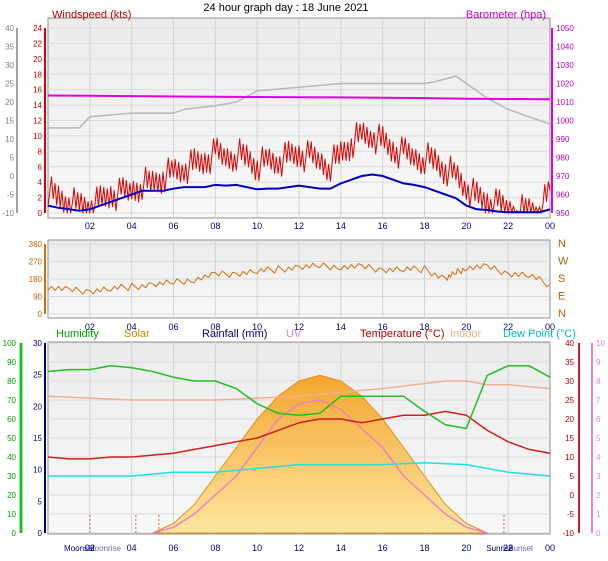 This screenshot has height=561, width=608. Describe the element at coordinates (550, 548) in the screenshot. I see `x-tick-label: 00` at that location.